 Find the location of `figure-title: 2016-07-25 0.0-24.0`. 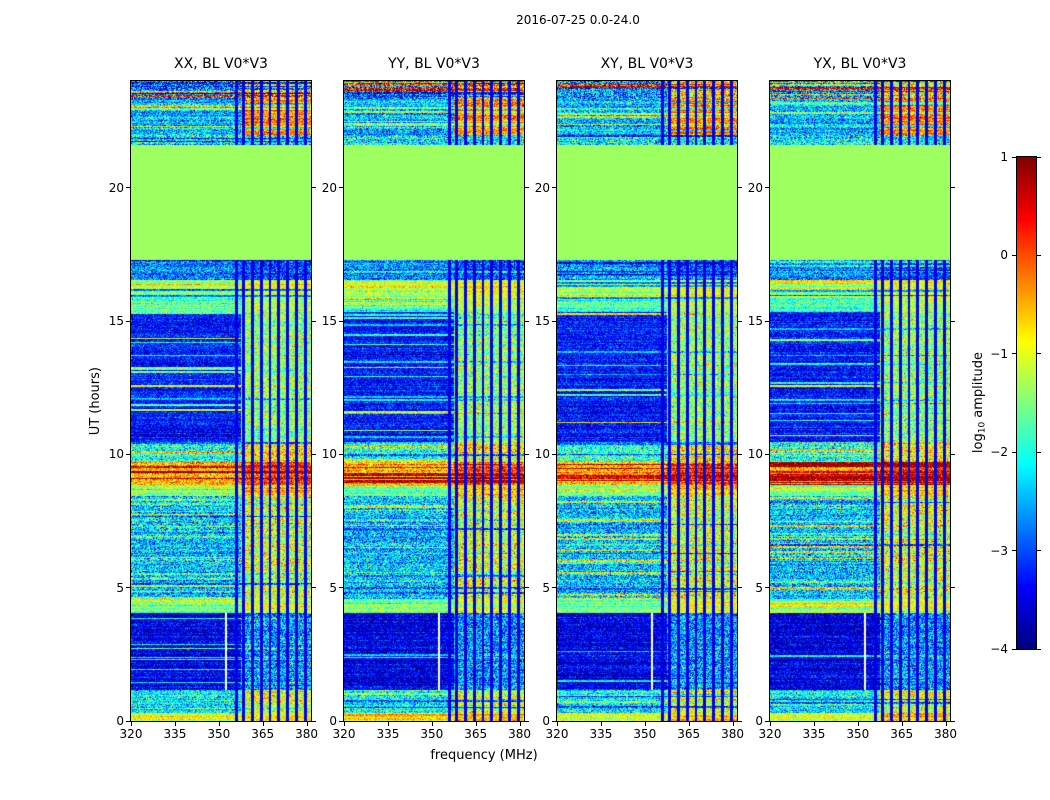

figure-title: 2016-07-25 0.0-24.0 is located at coordinates (578, 20).